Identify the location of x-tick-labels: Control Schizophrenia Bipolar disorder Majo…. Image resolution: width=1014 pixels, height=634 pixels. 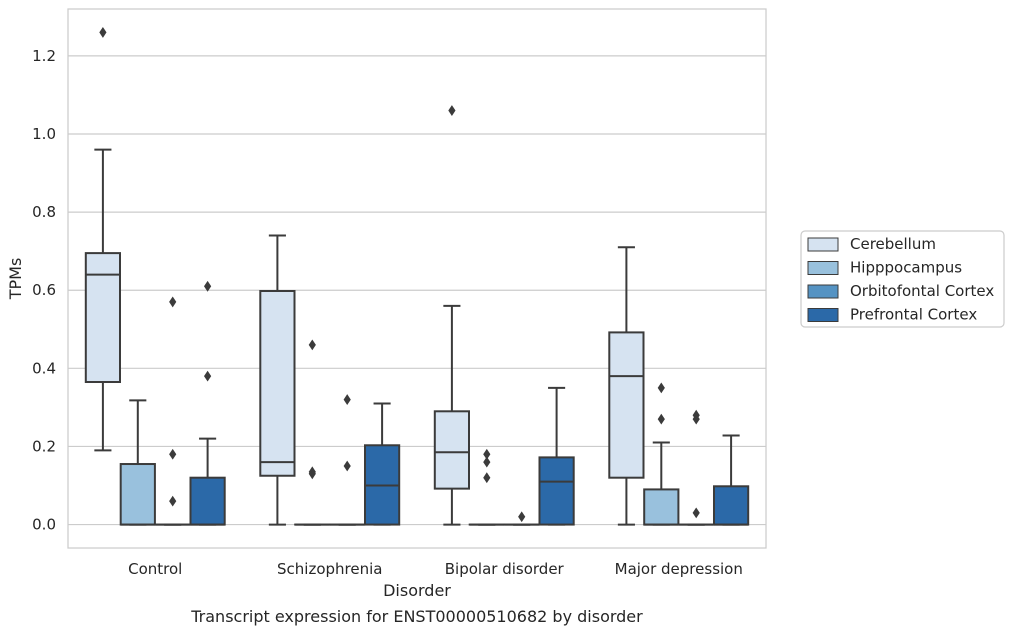
(435, 569).